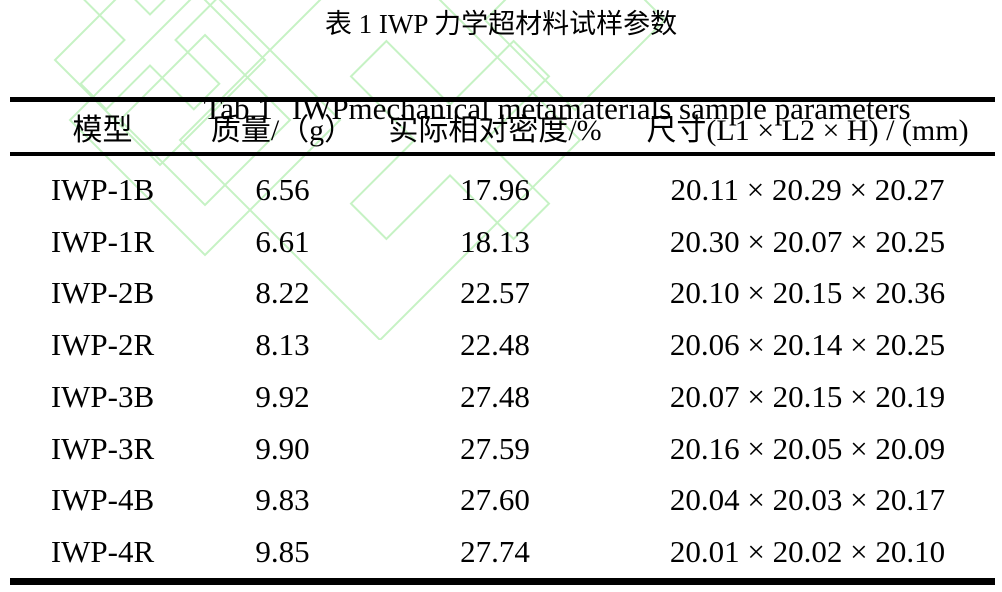 The height and width of the screenshot is (592, 1002). I want to click on table-cell-dimensions: 20.16 × 20.05 × 20.09, so click(807, 448).